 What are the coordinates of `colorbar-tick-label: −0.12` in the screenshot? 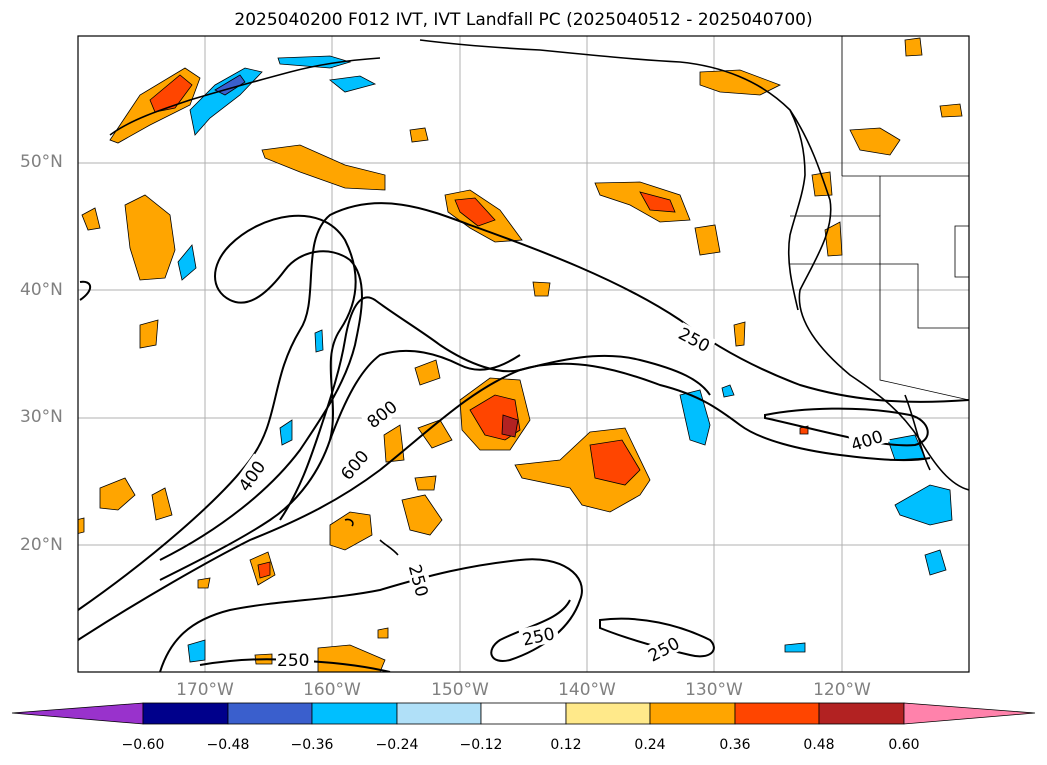 It's located at (481, 745).